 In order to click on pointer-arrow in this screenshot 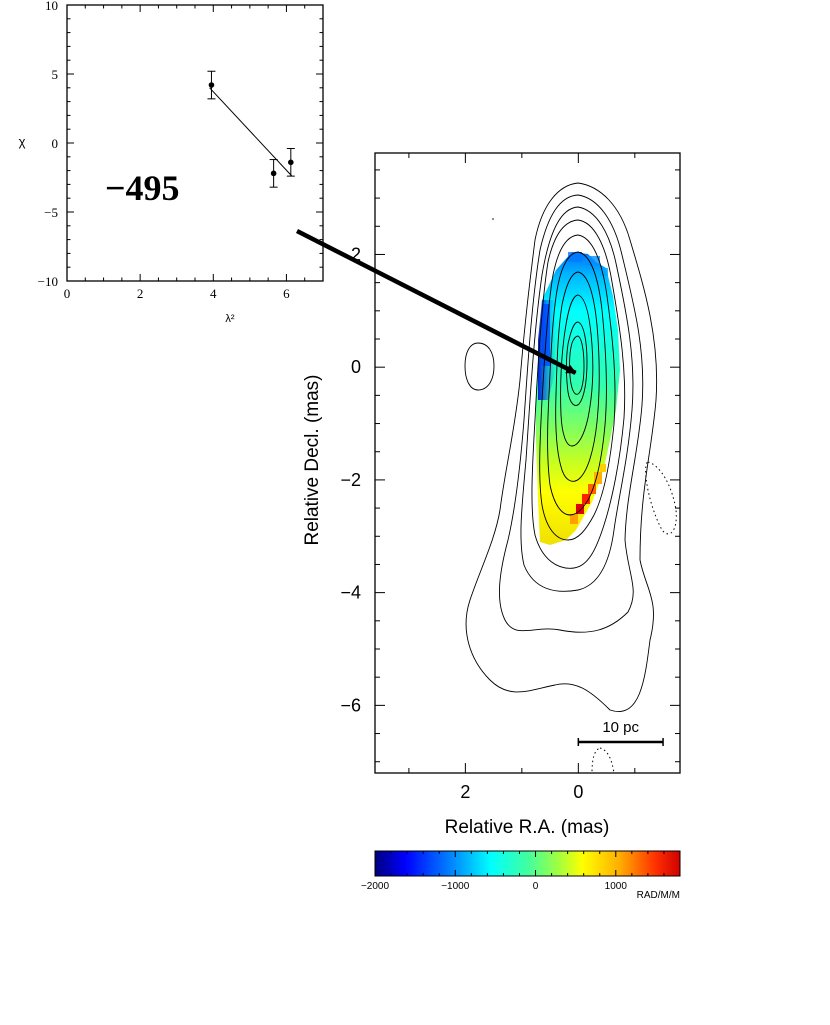, I will do `click(436, 301)`.